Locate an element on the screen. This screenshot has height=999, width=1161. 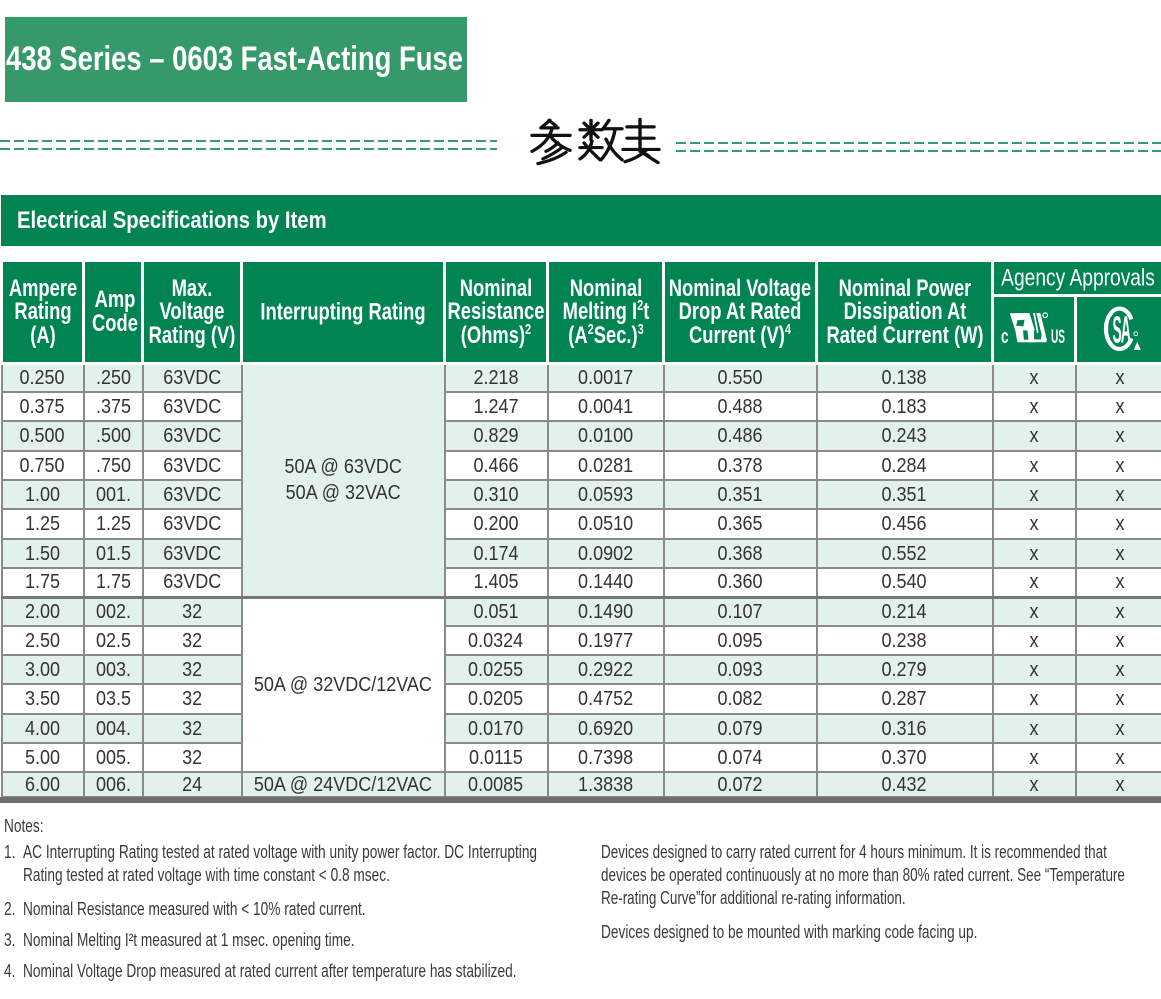
svg-text: c is located at coordinates (1005, 337).